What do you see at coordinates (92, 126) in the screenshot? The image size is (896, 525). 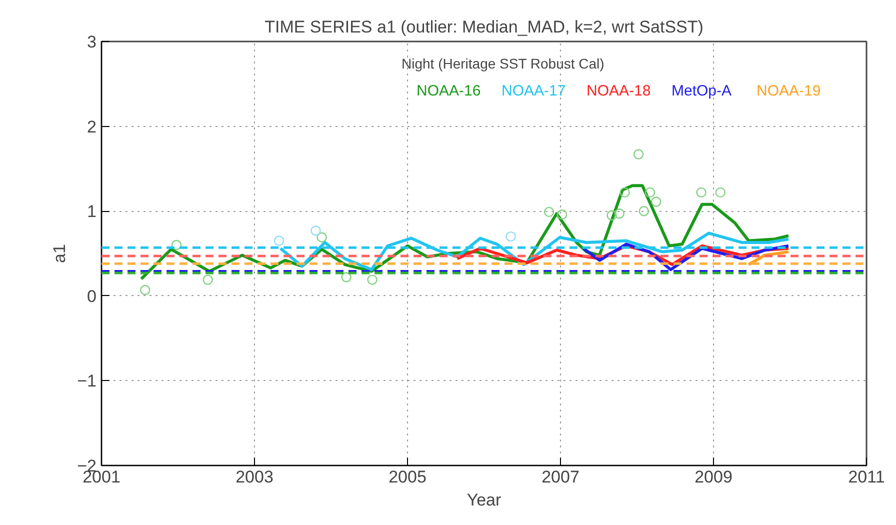 I see `y-tick-label: 2` at bounding box center [92, 126].